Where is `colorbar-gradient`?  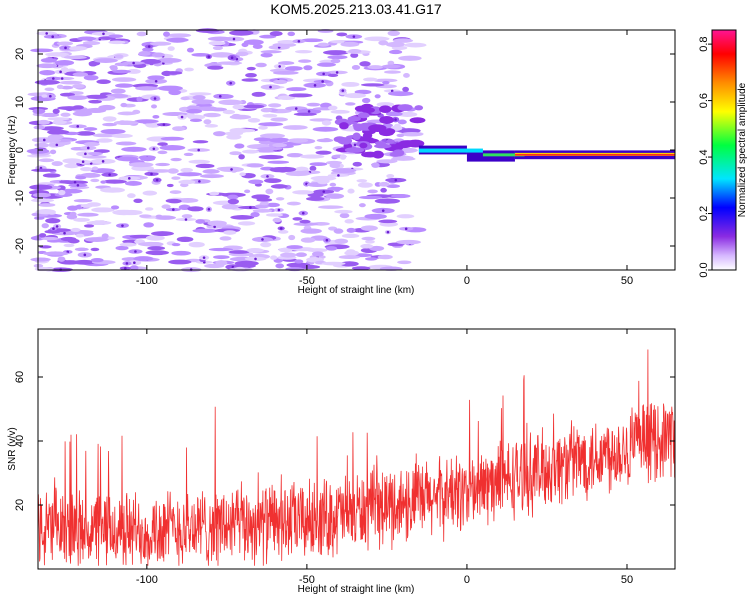 colorbar-gradient is located at coordinates (724, 150).